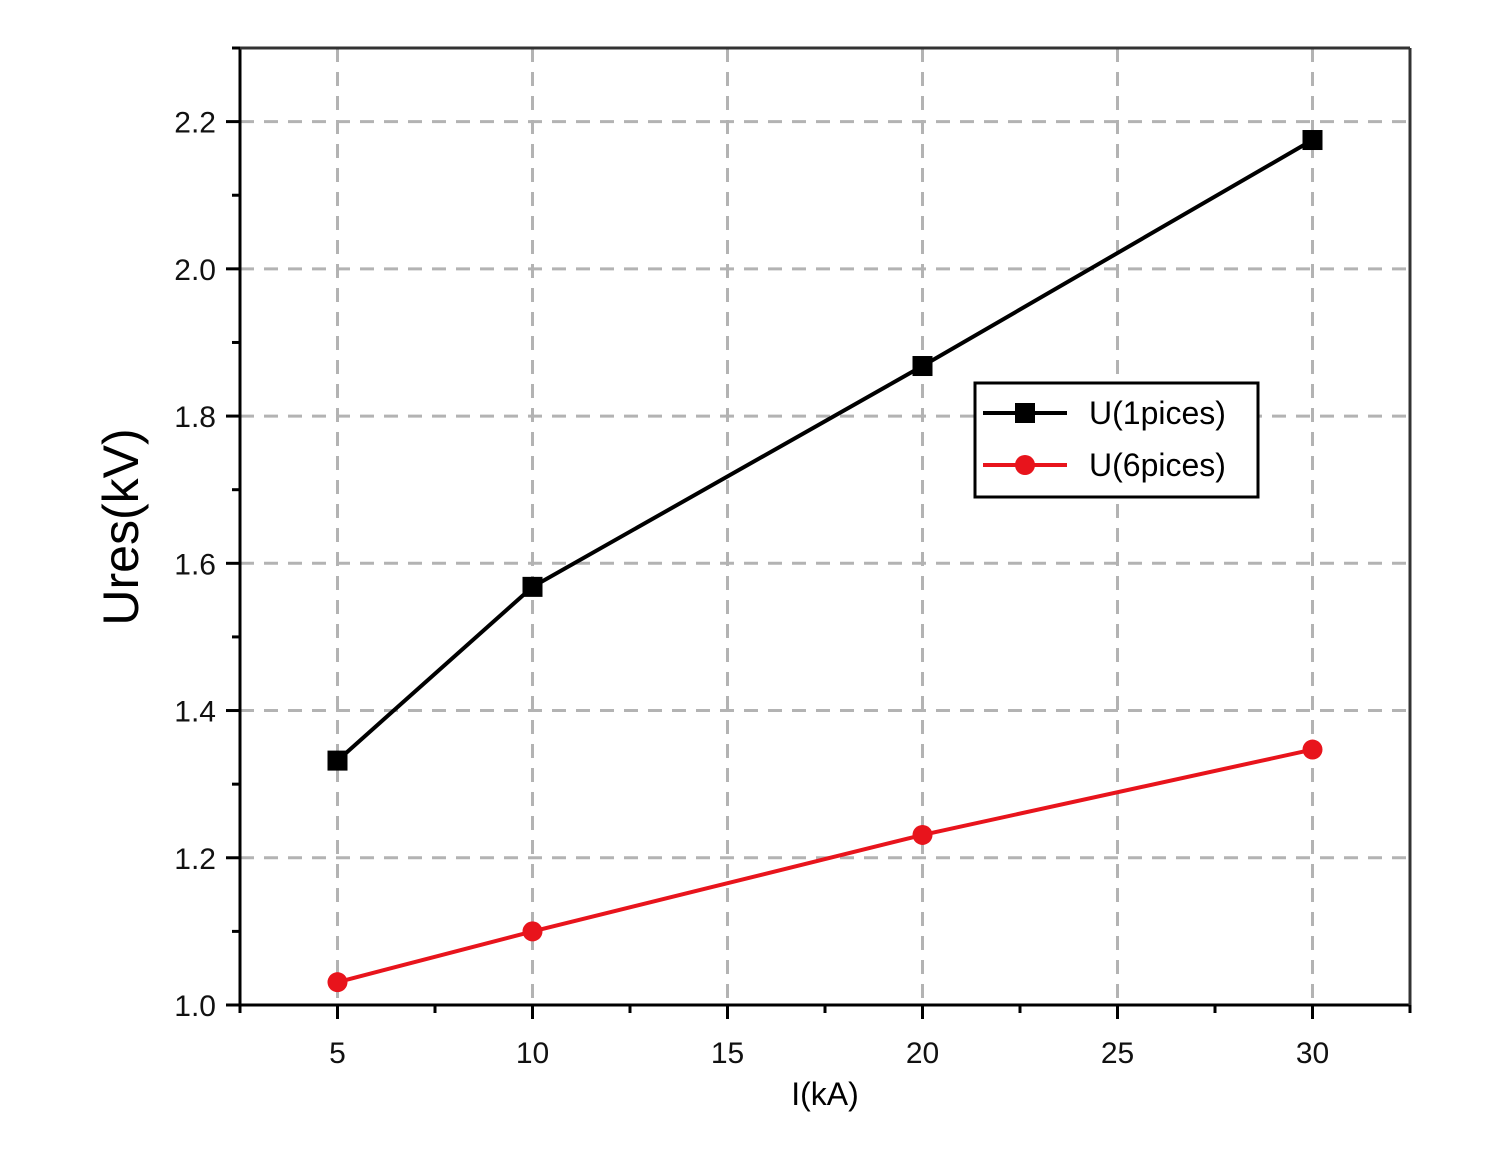  Describe the element at coordinates (195, 417) in the screenshot. I see `y-tick-label: 1.8` at that location.